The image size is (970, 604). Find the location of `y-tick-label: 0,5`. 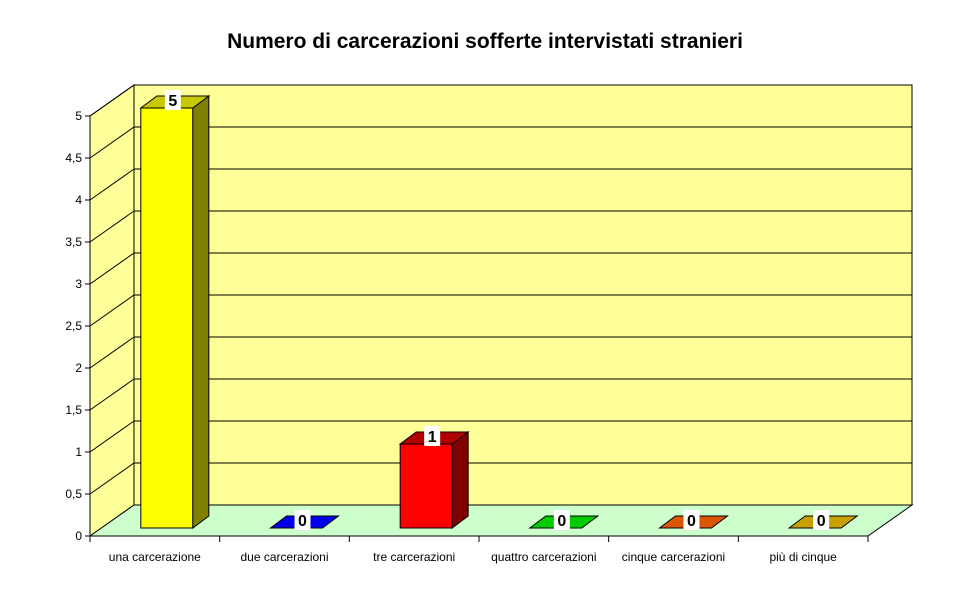

y-tick-label: 0,5 is located at coordinates (73, 494).